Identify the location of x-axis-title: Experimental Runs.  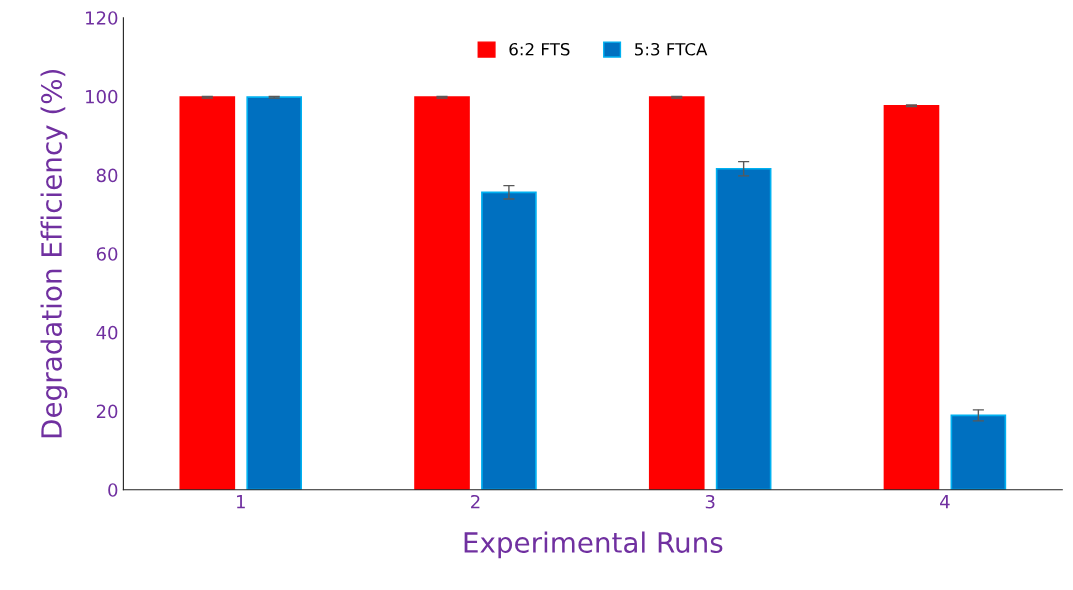
(593, 545).